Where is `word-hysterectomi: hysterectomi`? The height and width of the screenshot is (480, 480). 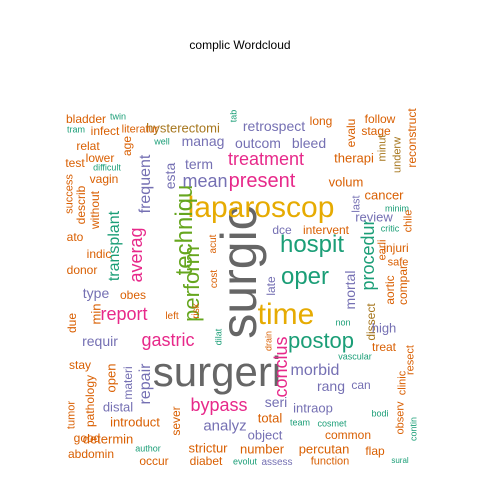
word-hysterectomi: hysterectomi is located at coordinates (183, 128).